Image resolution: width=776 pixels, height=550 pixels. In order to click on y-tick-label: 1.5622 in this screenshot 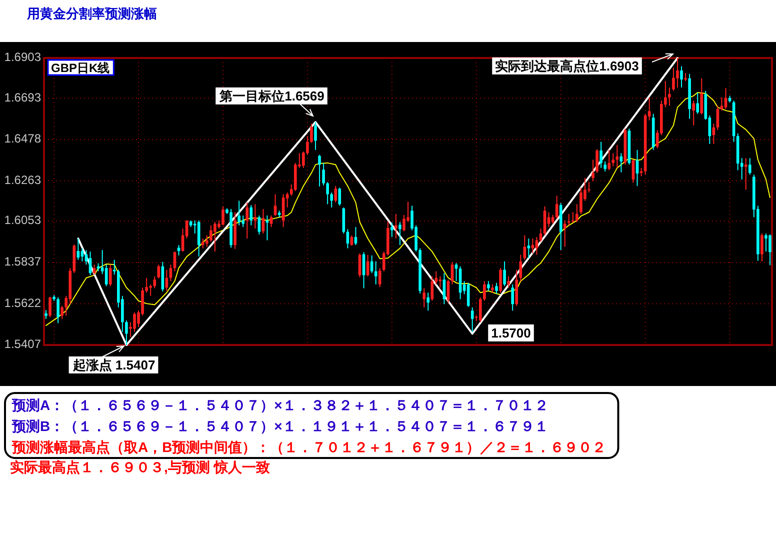, I will do `click(23, 303)`.